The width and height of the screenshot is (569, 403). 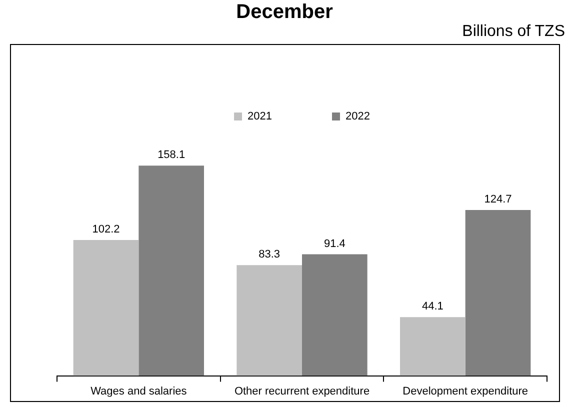 I want to click on x-tick-label: Wages and salaries, so click(x=139, y=391).